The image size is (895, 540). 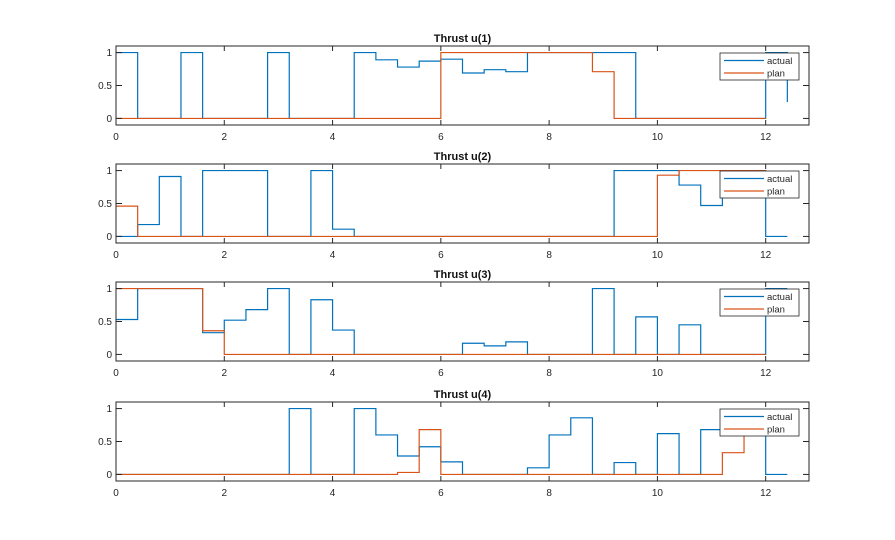 What do you see at coordinates (463, 395) in the screenshot?
I see `chart-title: Thrust u(4)` at bounding box center [463, 395].